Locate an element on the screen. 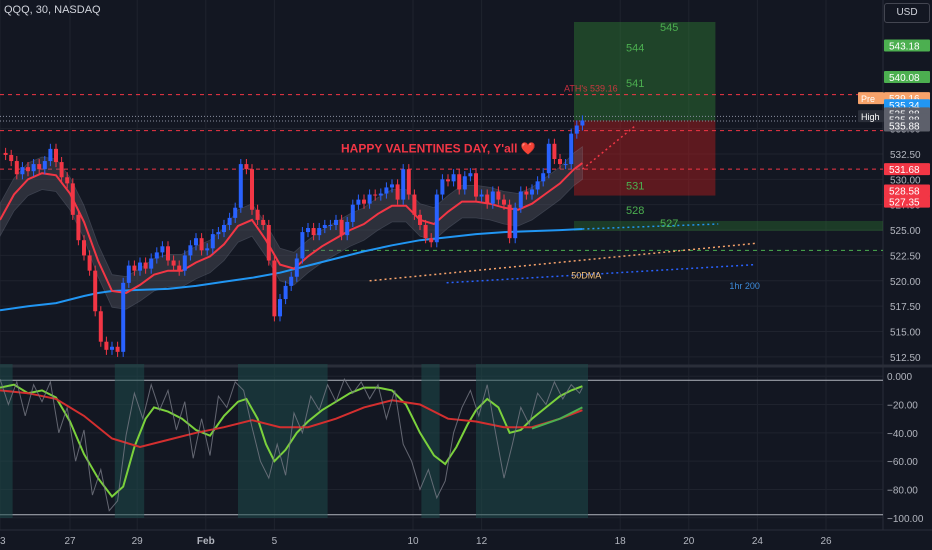 The image size is (932, 550). time-tick-label: 29 is located at coordinates (138, 541).